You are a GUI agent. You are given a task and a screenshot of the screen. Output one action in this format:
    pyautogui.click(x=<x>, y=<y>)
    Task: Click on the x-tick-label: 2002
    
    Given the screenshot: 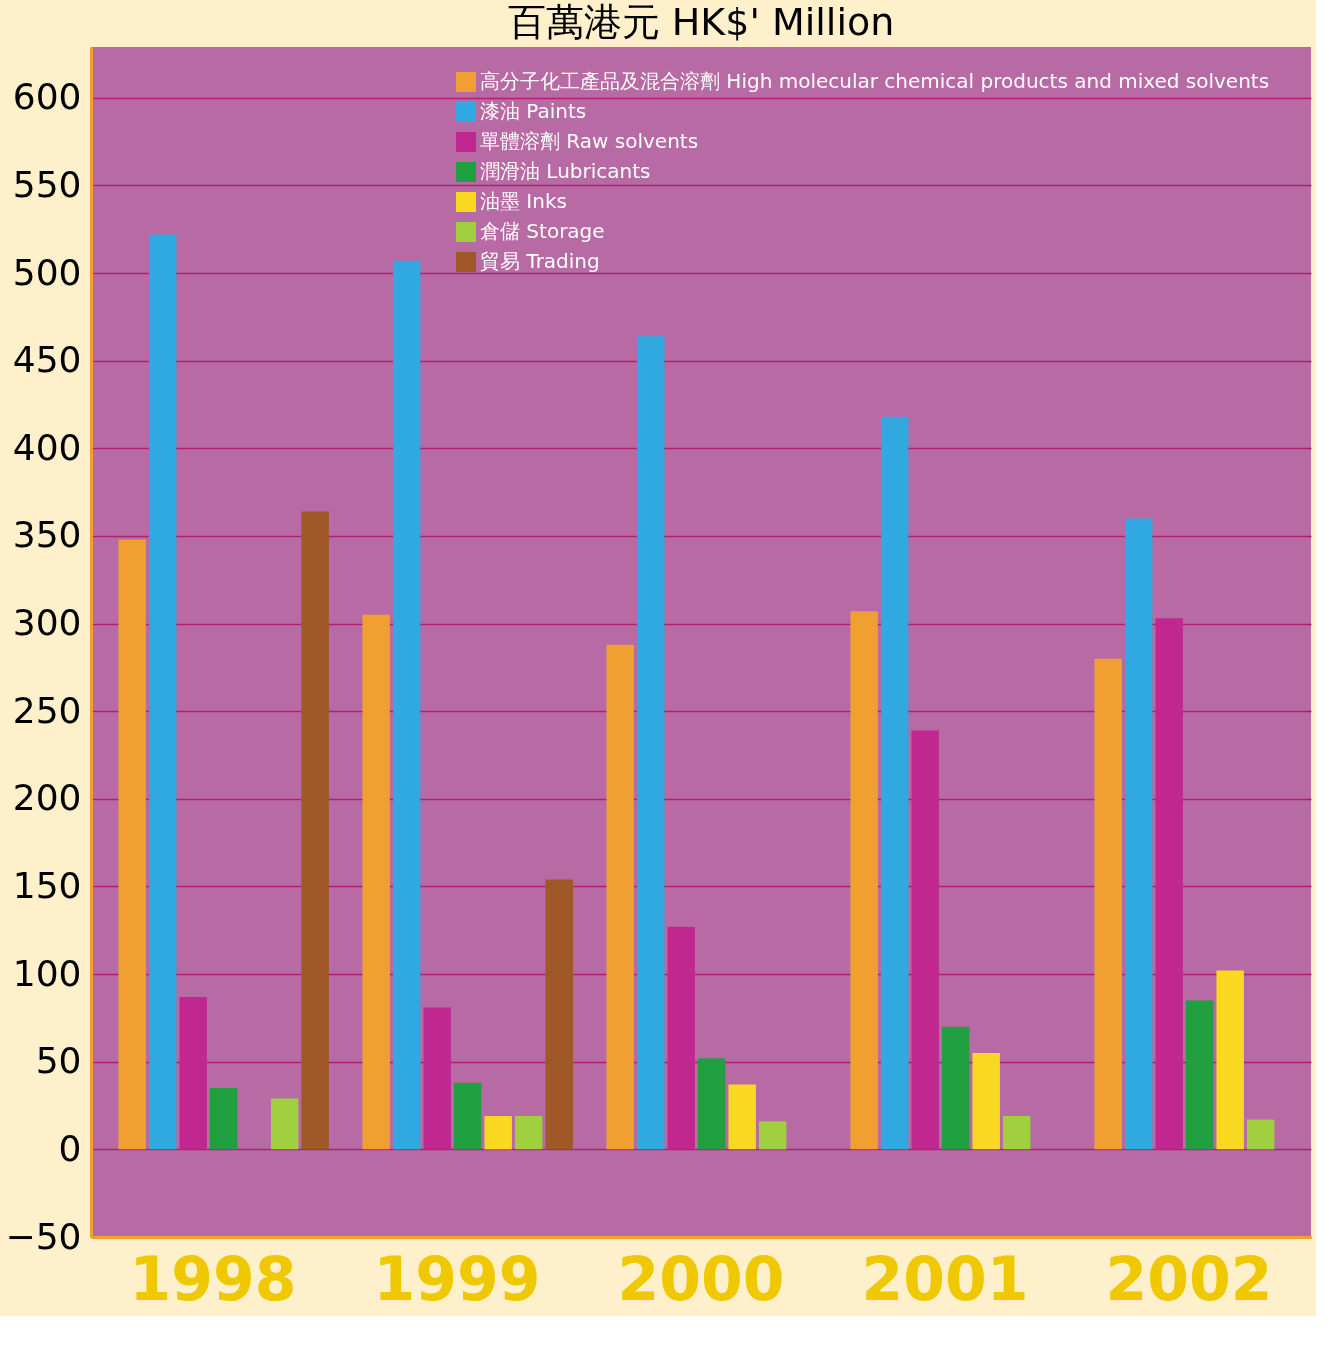 What is the action you would take?
    pyautogui.click(x=1189, y=1278)
    